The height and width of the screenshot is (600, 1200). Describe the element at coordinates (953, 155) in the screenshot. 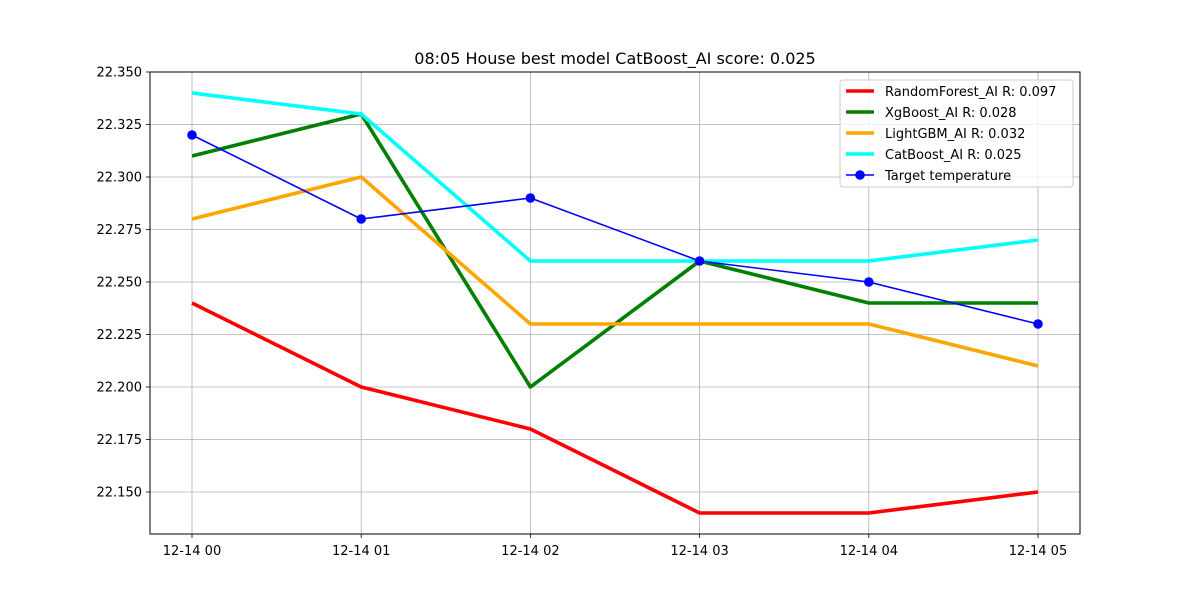

I see `legend-label: CatBoost_AI R: 0.025` at that location.